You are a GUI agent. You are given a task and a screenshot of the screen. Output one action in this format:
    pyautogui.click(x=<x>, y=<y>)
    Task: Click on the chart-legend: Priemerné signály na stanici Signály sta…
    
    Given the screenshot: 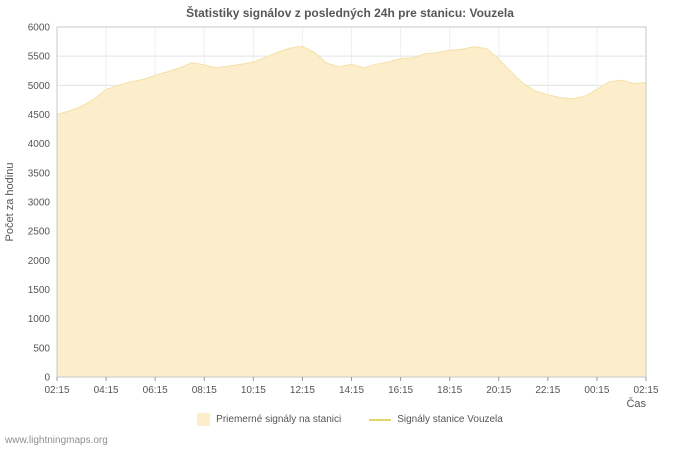 What is the action you would take?
    pyautogui.click(x=350, y=419)
    